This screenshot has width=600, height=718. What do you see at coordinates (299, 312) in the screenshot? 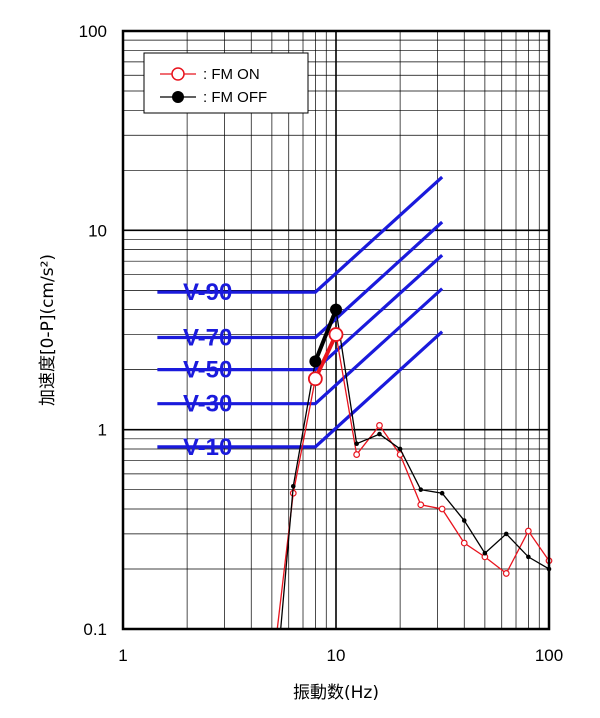
I see `reference-curve-line` at bounding box center [299, 312].